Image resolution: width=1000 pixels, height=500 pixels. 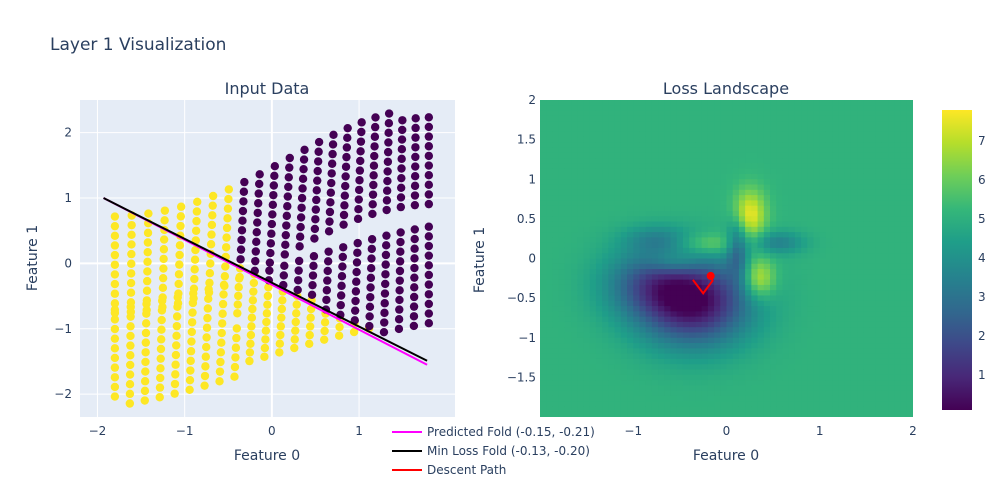 I want to click on legend-item-min-loss-fold: Min Loss Fold (-0.13, -0.20), so click(x=491, y=451).